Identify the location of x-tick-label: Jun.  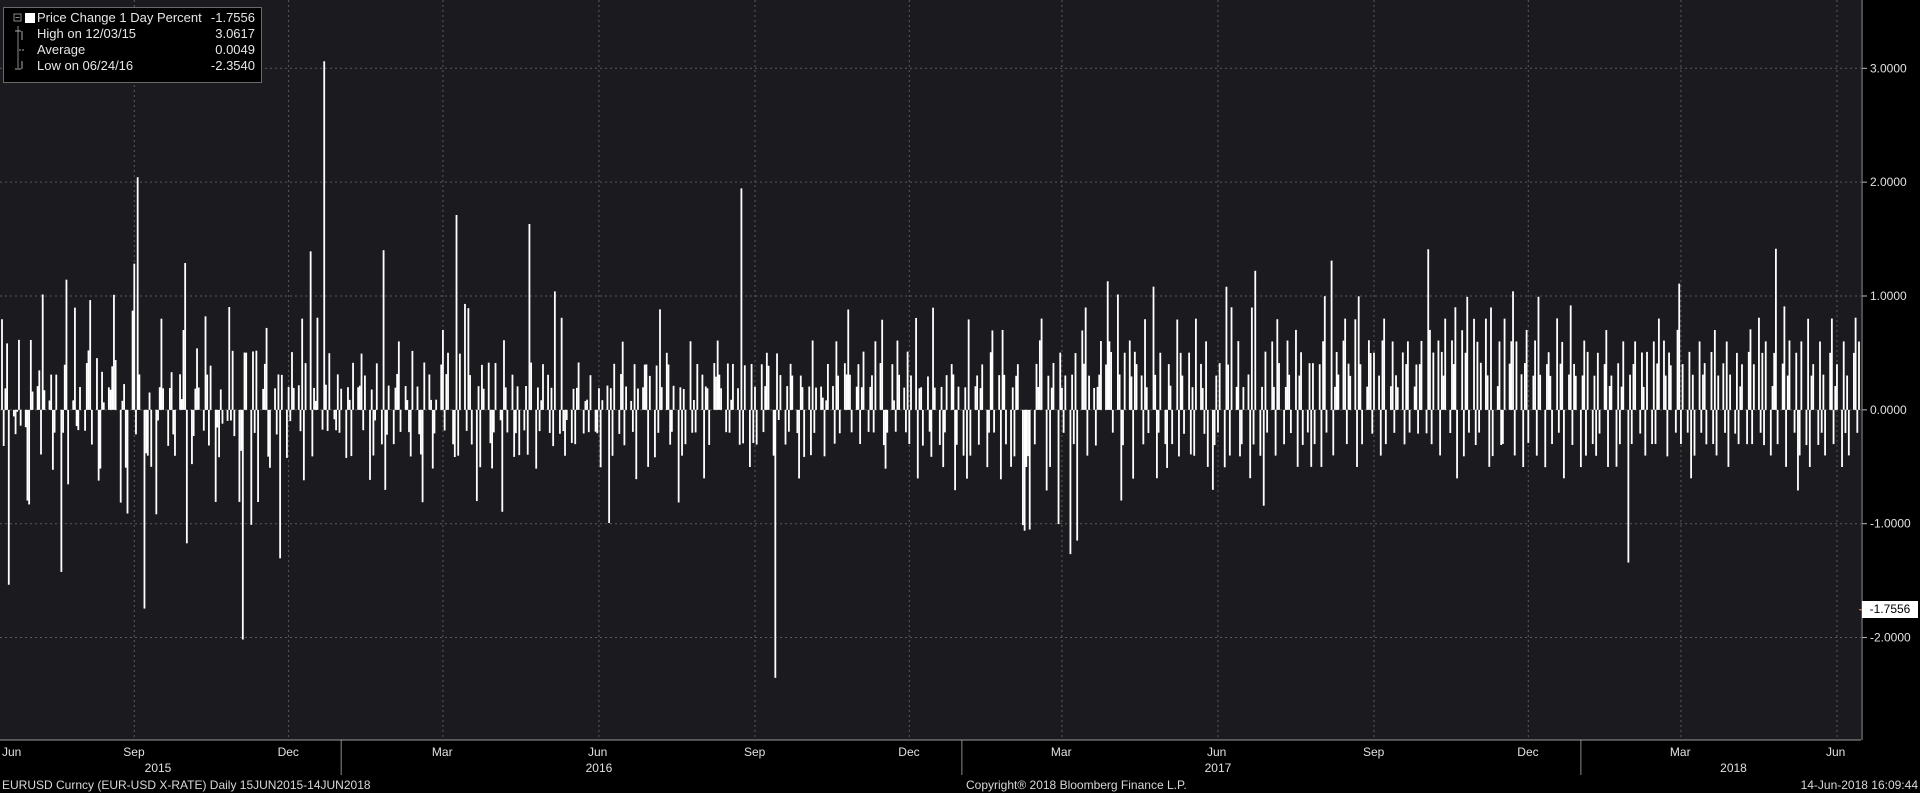
(1835, 752).